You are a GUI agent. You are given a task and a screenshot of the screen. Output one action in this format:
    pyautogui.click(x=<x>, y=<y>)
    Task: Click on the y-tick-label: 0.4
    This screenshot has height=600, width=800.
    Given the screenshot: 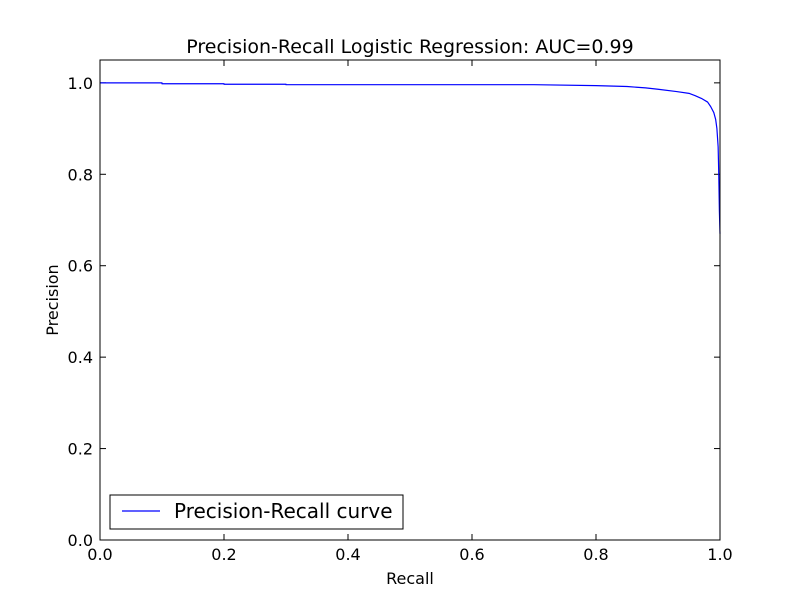 What is the action you would take?
    pyautogui.click(x=80, y=357)
    